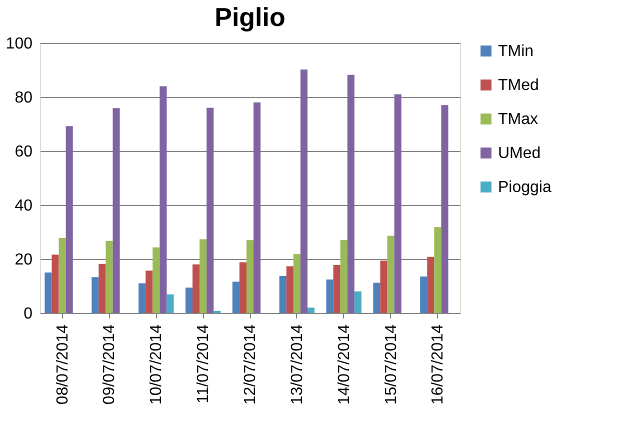  Describe the element at coordinates (250, 364) in the screenshot. I see `x-tick-label: 12/07/2014` at that location.